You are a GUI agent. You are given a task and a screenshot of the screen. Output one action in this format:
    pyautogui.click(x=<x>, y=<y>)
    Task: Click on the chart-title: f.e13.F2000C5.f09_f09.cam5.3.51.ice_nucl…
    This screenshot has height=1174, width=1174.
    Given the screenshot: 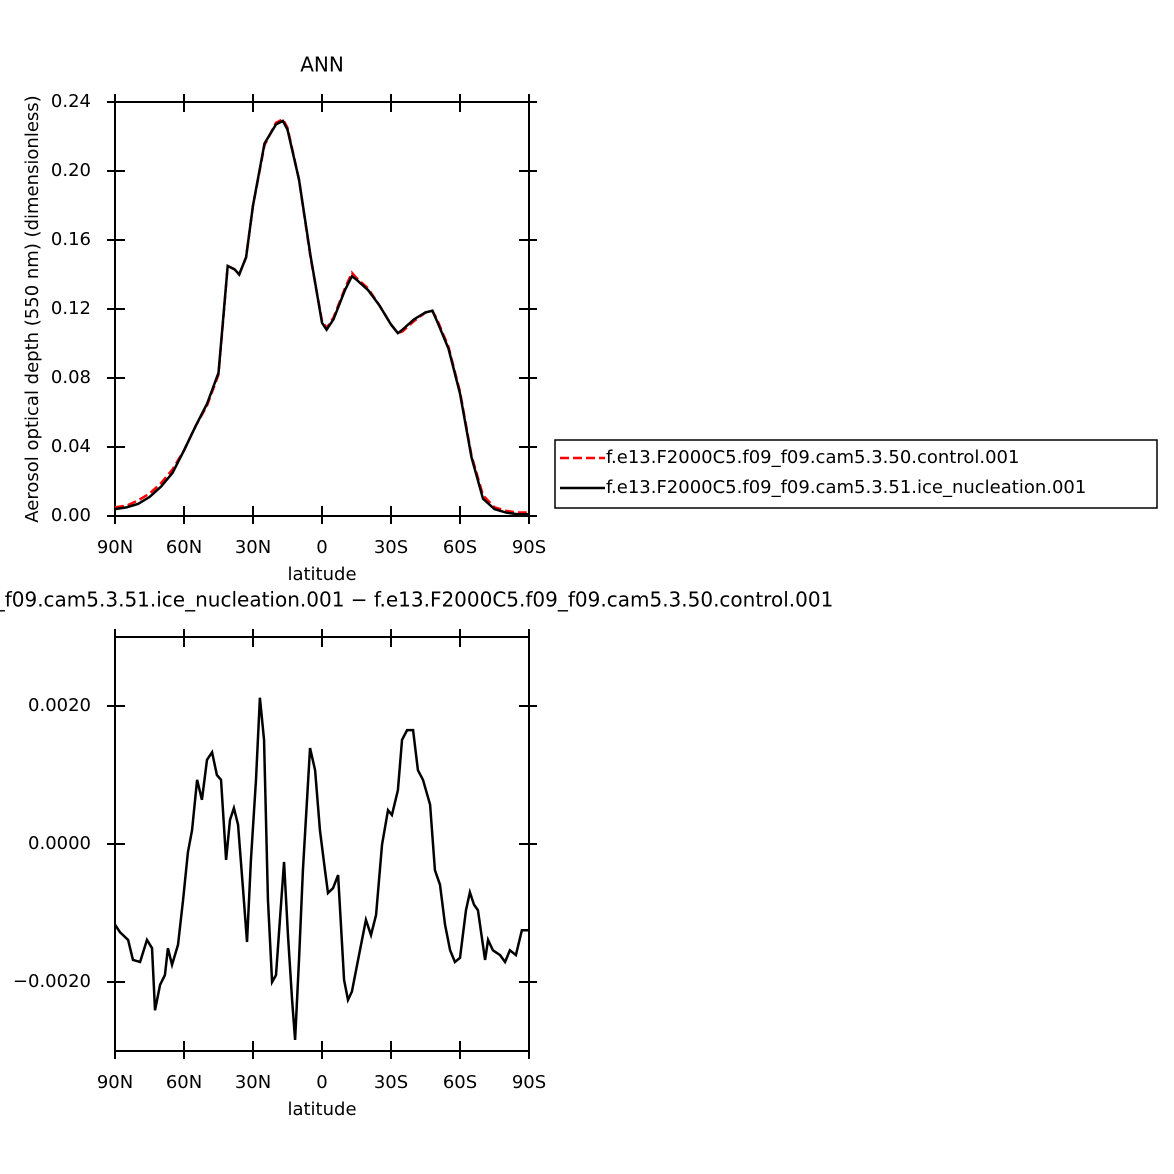 What is the action you would take?
    pyautogui.click(x=416, y=600)
    